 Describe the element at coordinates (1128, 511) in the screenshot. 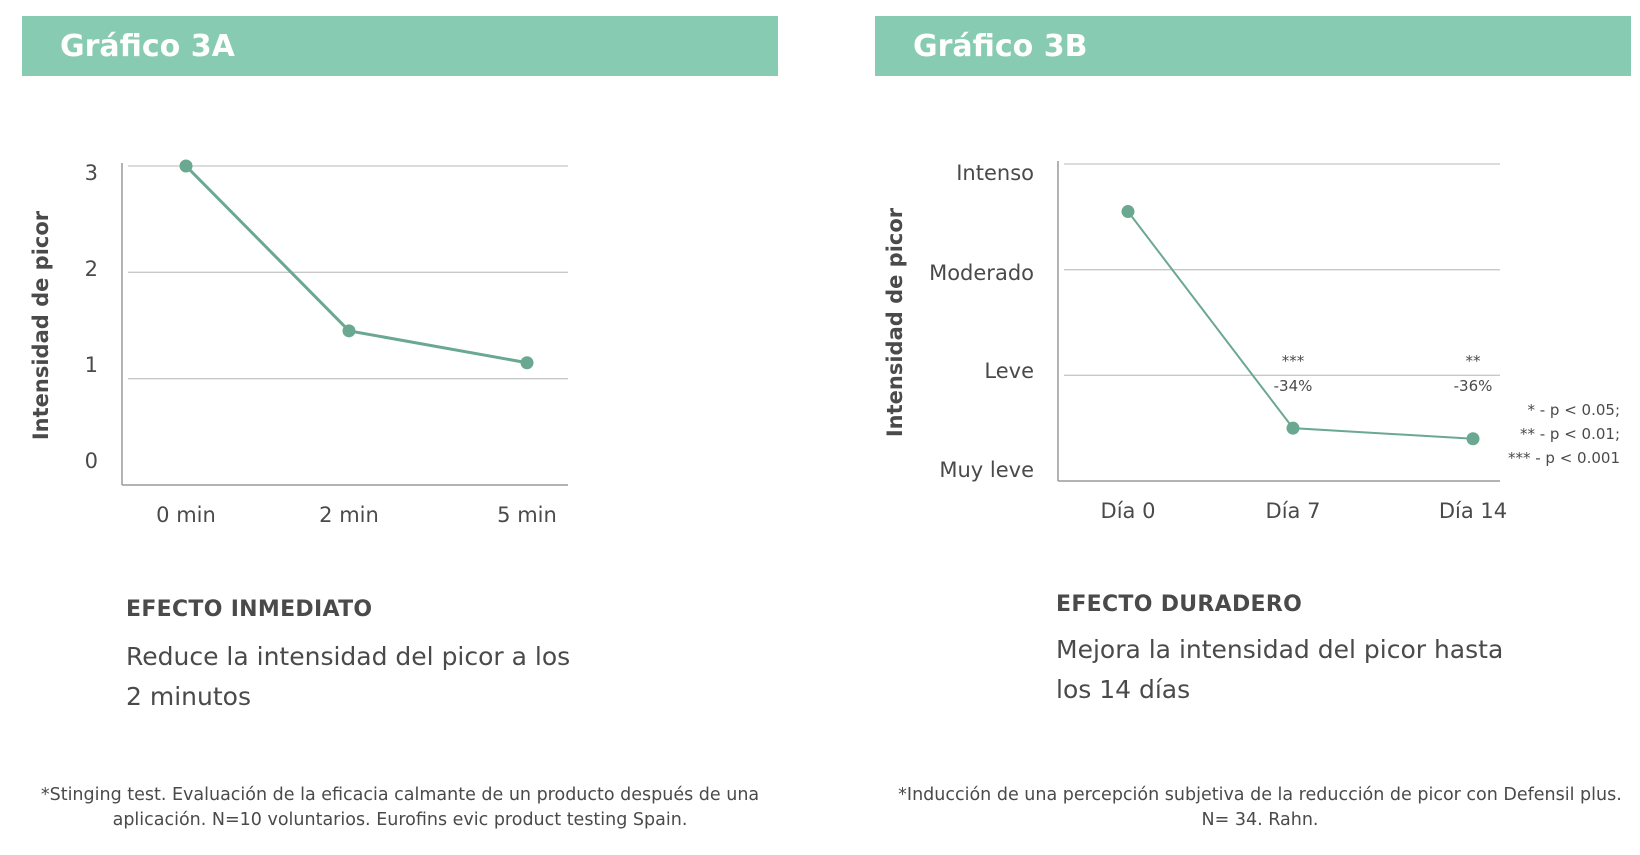

I see `chart-b-x-tick-label: Día 0` at that location.